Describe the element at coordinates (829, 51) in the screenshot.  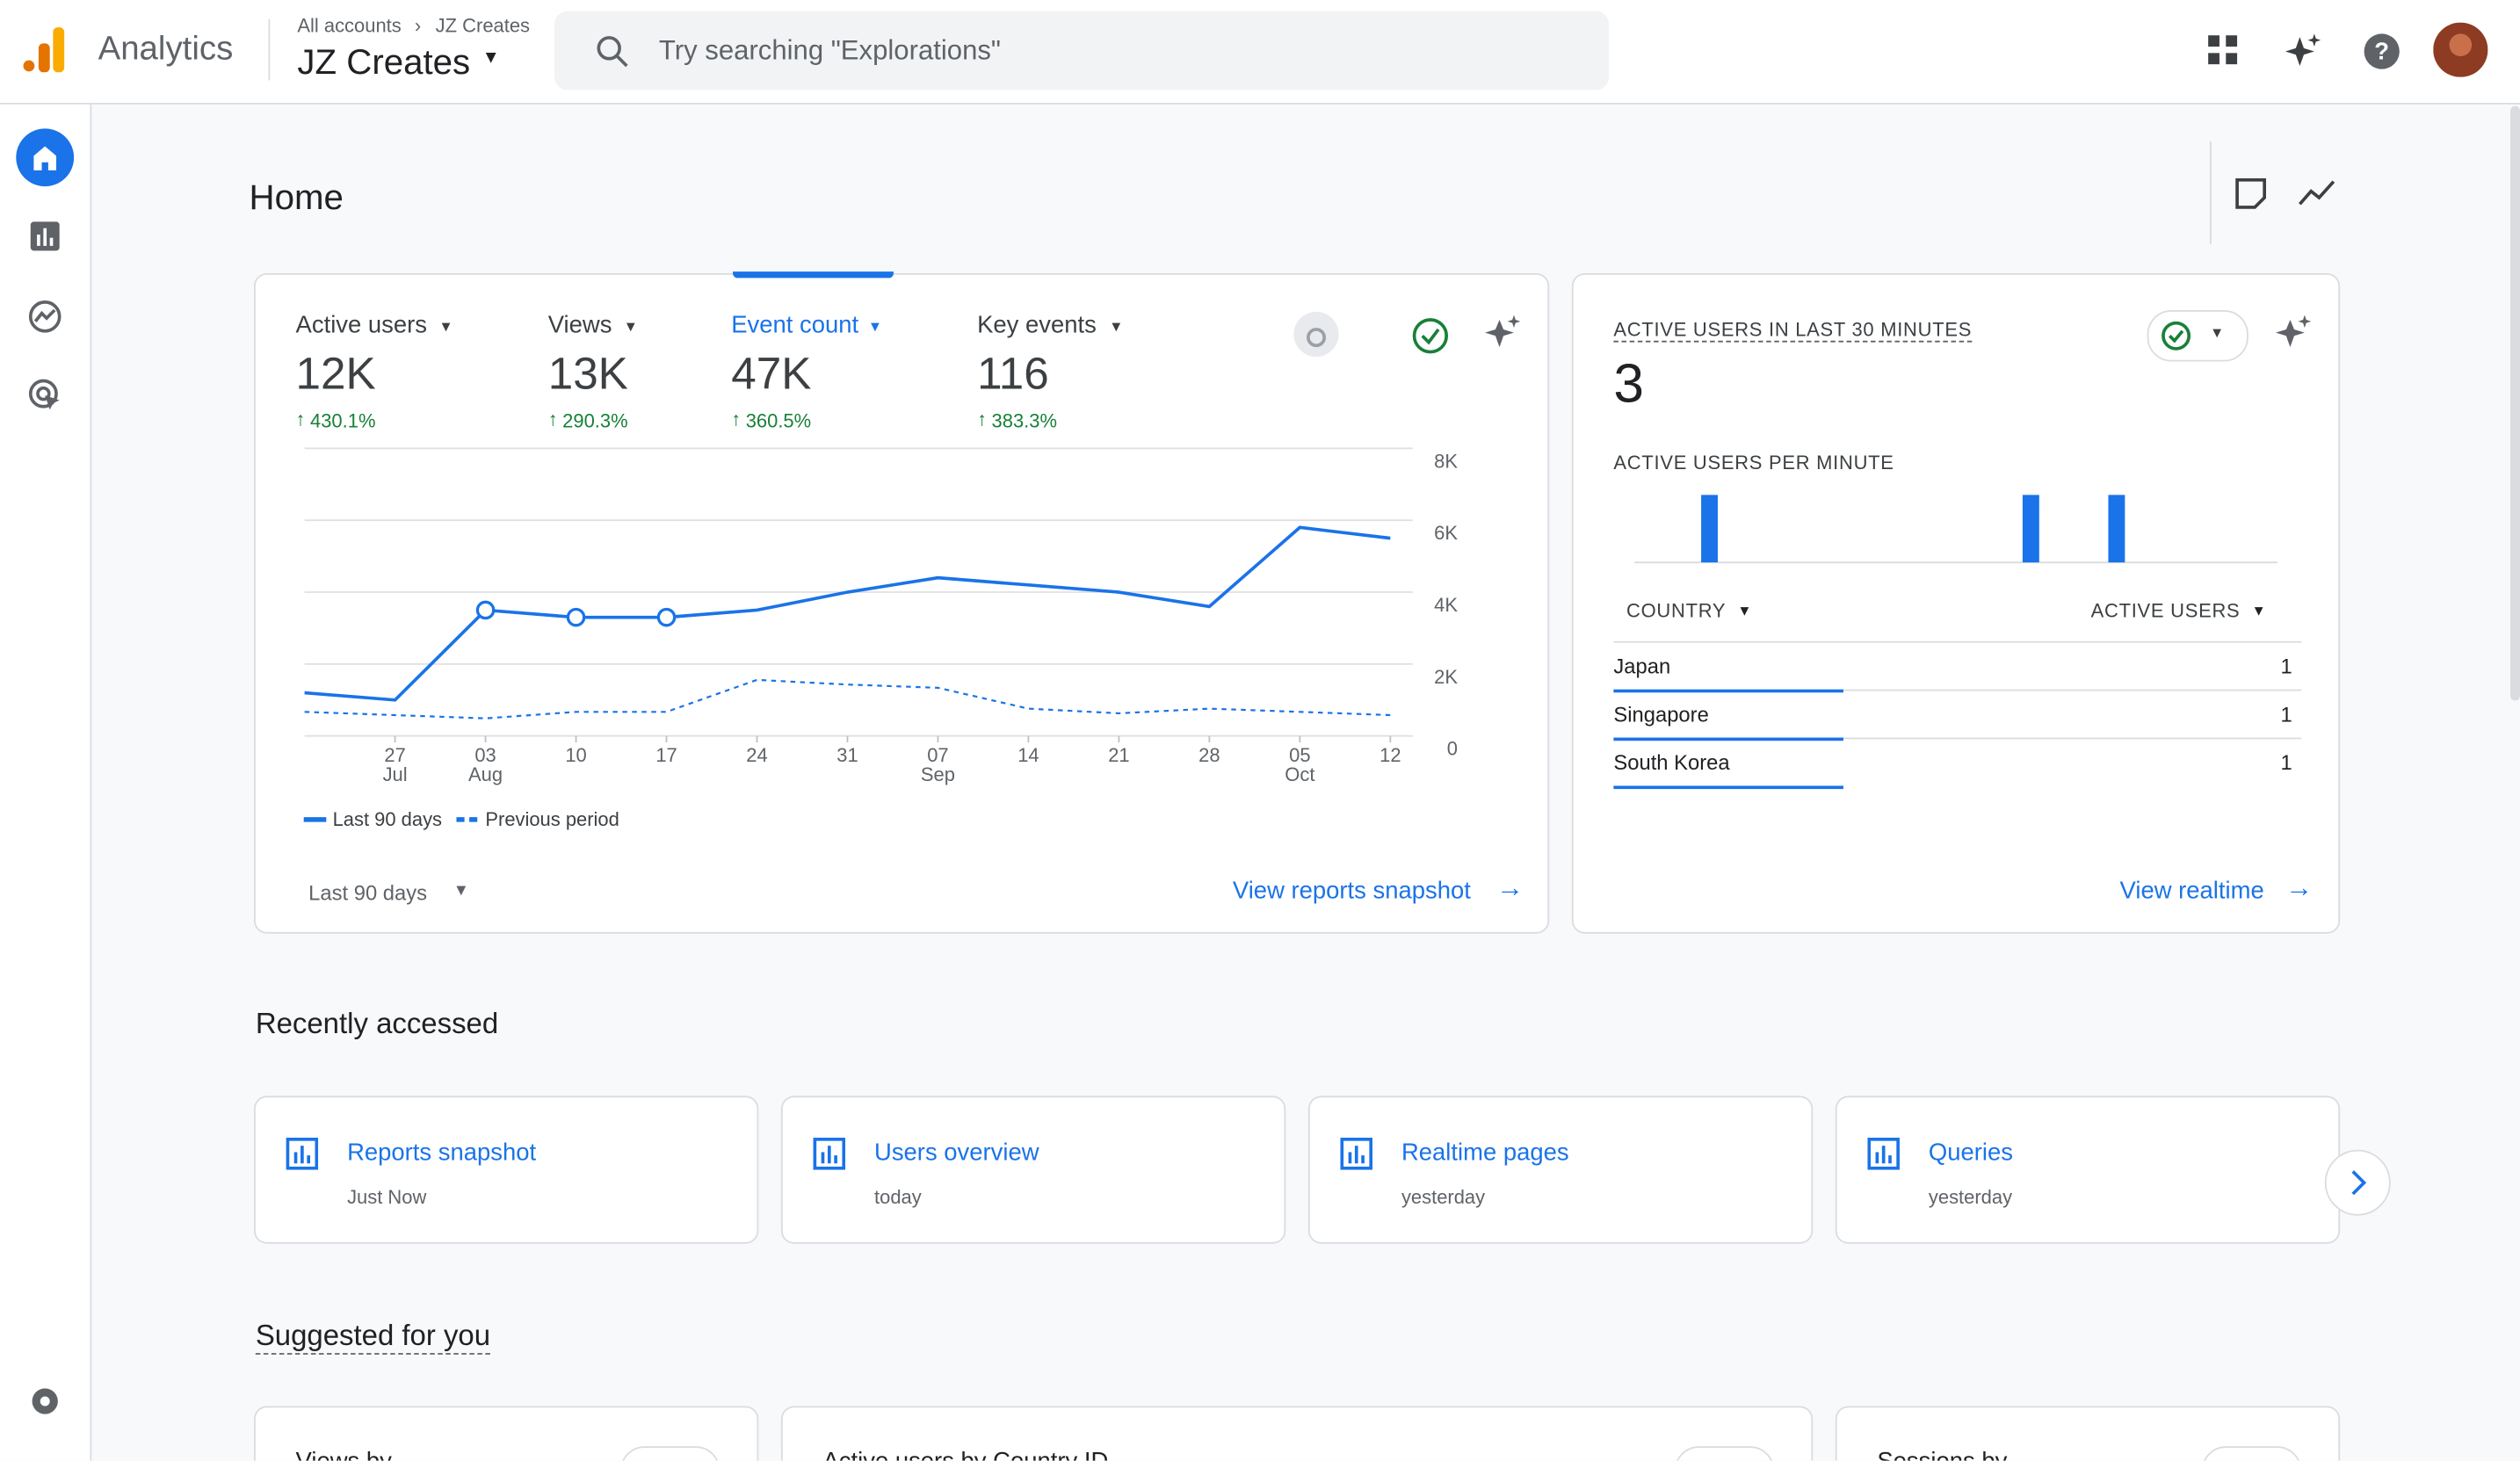
I see `search-placeholder: Try searching "Explorations"` at that location.